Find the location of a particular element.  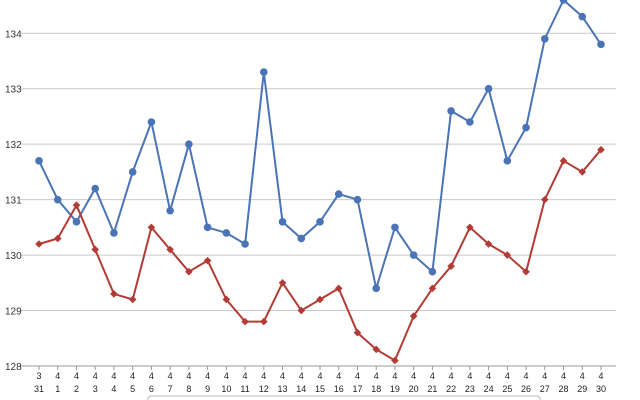

x-tick-label-day: 14 is located at coordinates (301, 389).